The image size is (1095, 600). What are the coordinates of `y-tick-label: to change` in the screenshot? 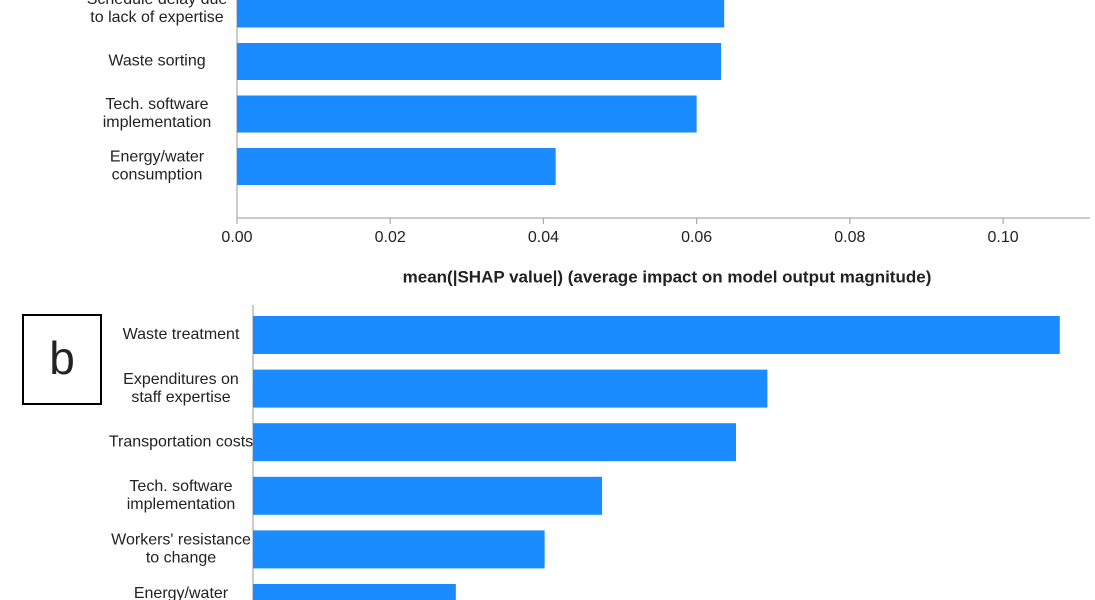 It's located at (181, 558).